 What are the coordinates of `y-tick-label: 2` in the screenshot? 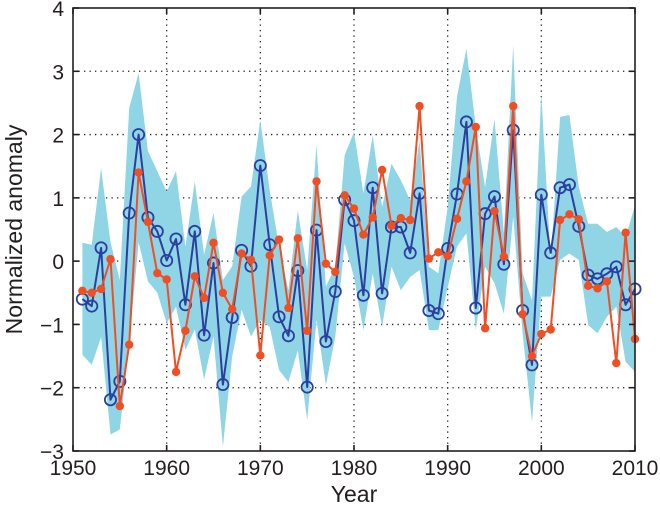 It's located at (58, 136).